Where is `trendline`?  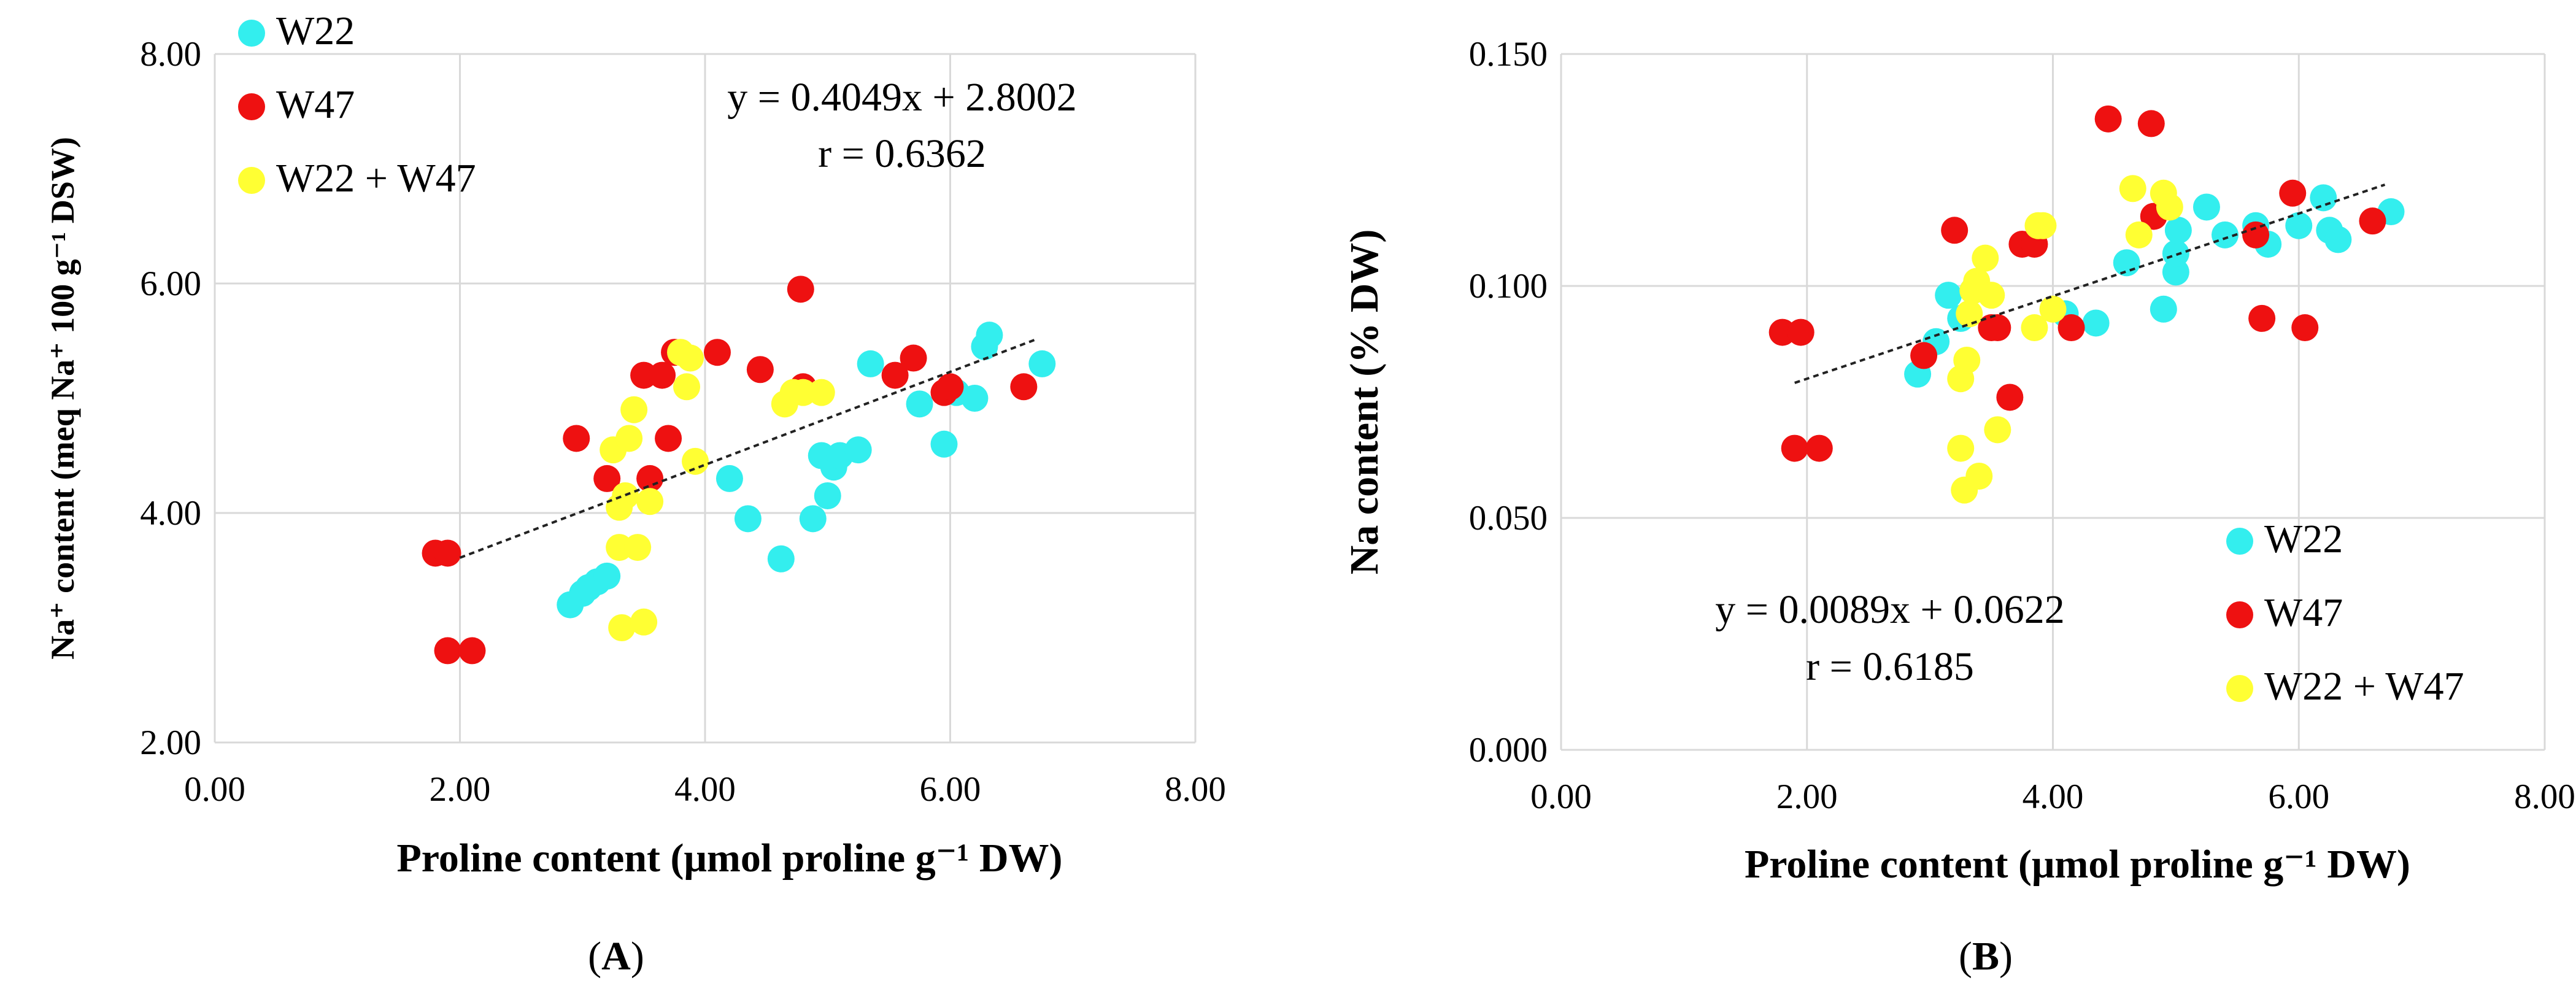 trendline is located at coordinates (748, 449).